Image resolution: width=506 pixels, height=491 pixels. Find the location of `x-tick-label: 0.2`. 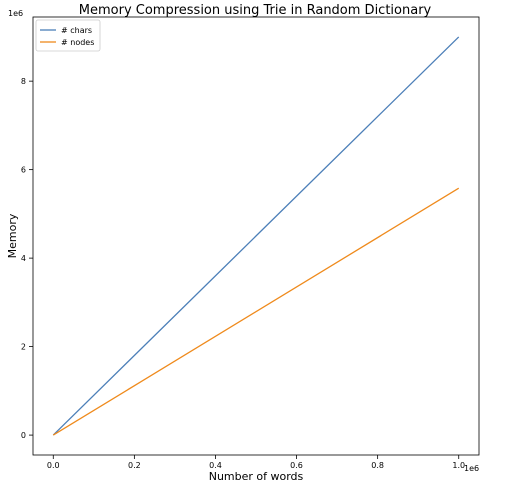

x-tick-label: 0.2 is located at coordinates (134, 465).